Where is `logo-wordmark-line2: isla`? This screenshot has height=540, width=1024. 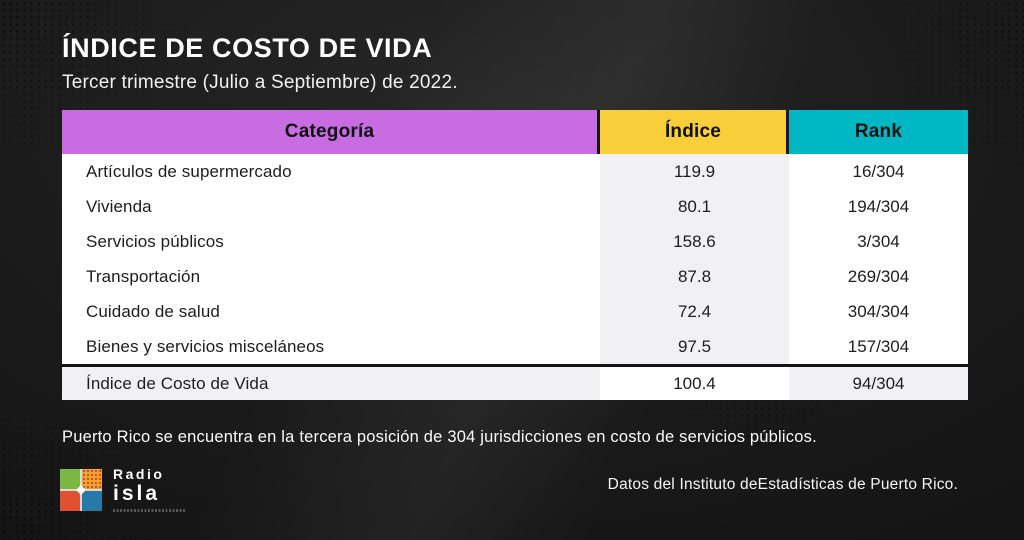
logo-wordmark-line2: isla is located at coordinates (137, 493).